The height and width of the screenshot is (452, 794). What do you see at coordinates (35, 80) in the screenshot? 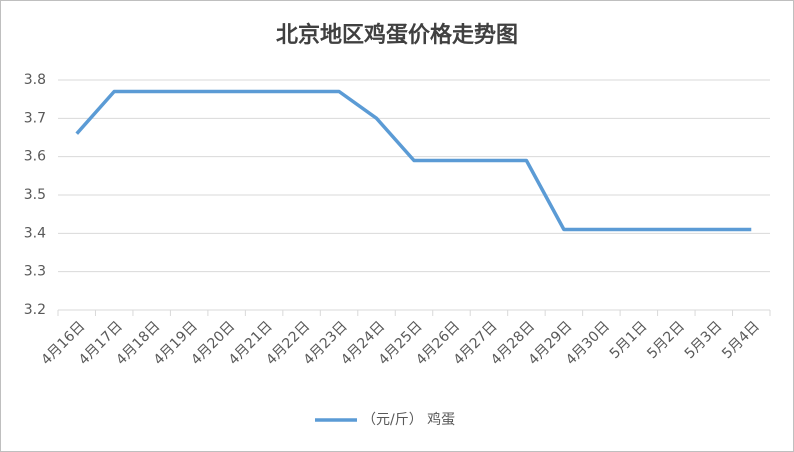
I see `y-tick-label: 3.8` at bounding box center [35, 80].